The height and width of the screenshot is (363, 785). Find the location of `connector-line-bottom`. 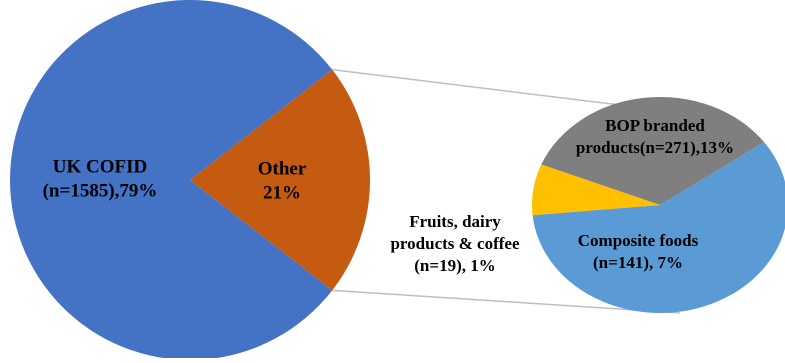

connector-line-bottom is located at coordinates (506, 301).